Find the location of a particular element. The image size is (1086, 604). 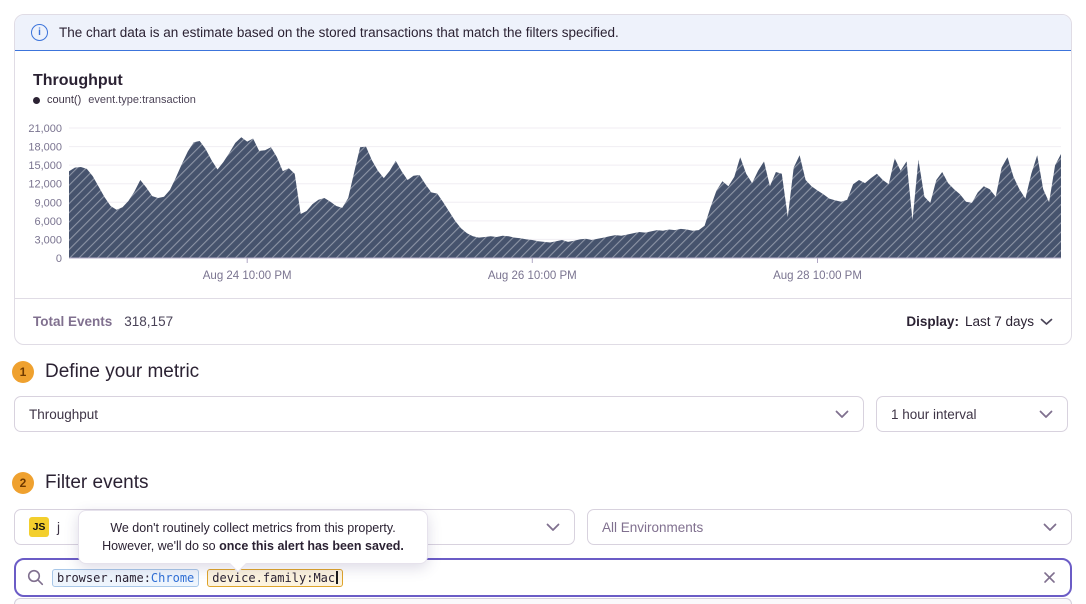

filter-token-browser-name: browser.name: Chrome is located at coordinates (126, 577).